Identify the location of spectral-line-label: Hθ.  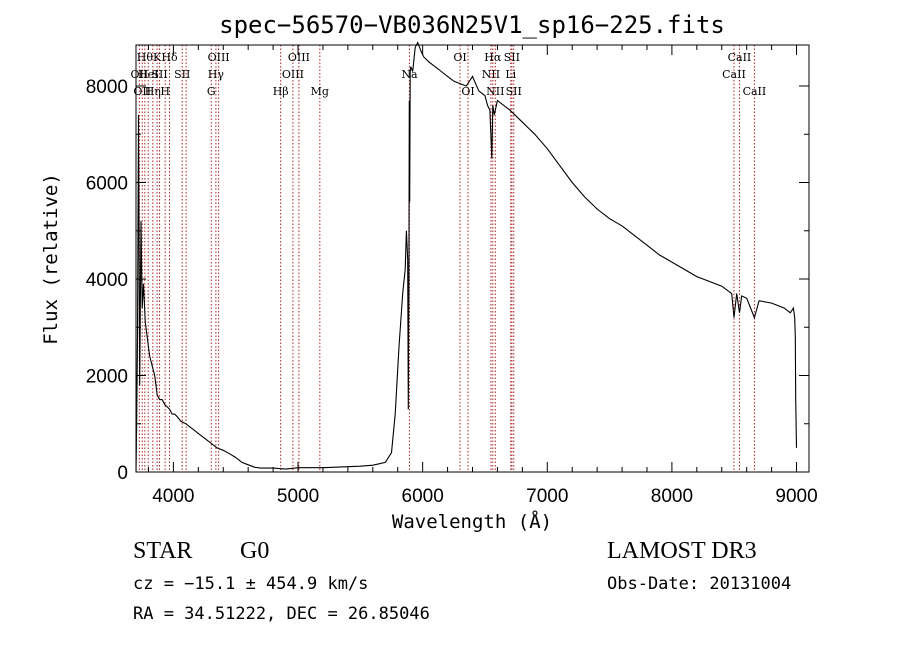
(145, 57).